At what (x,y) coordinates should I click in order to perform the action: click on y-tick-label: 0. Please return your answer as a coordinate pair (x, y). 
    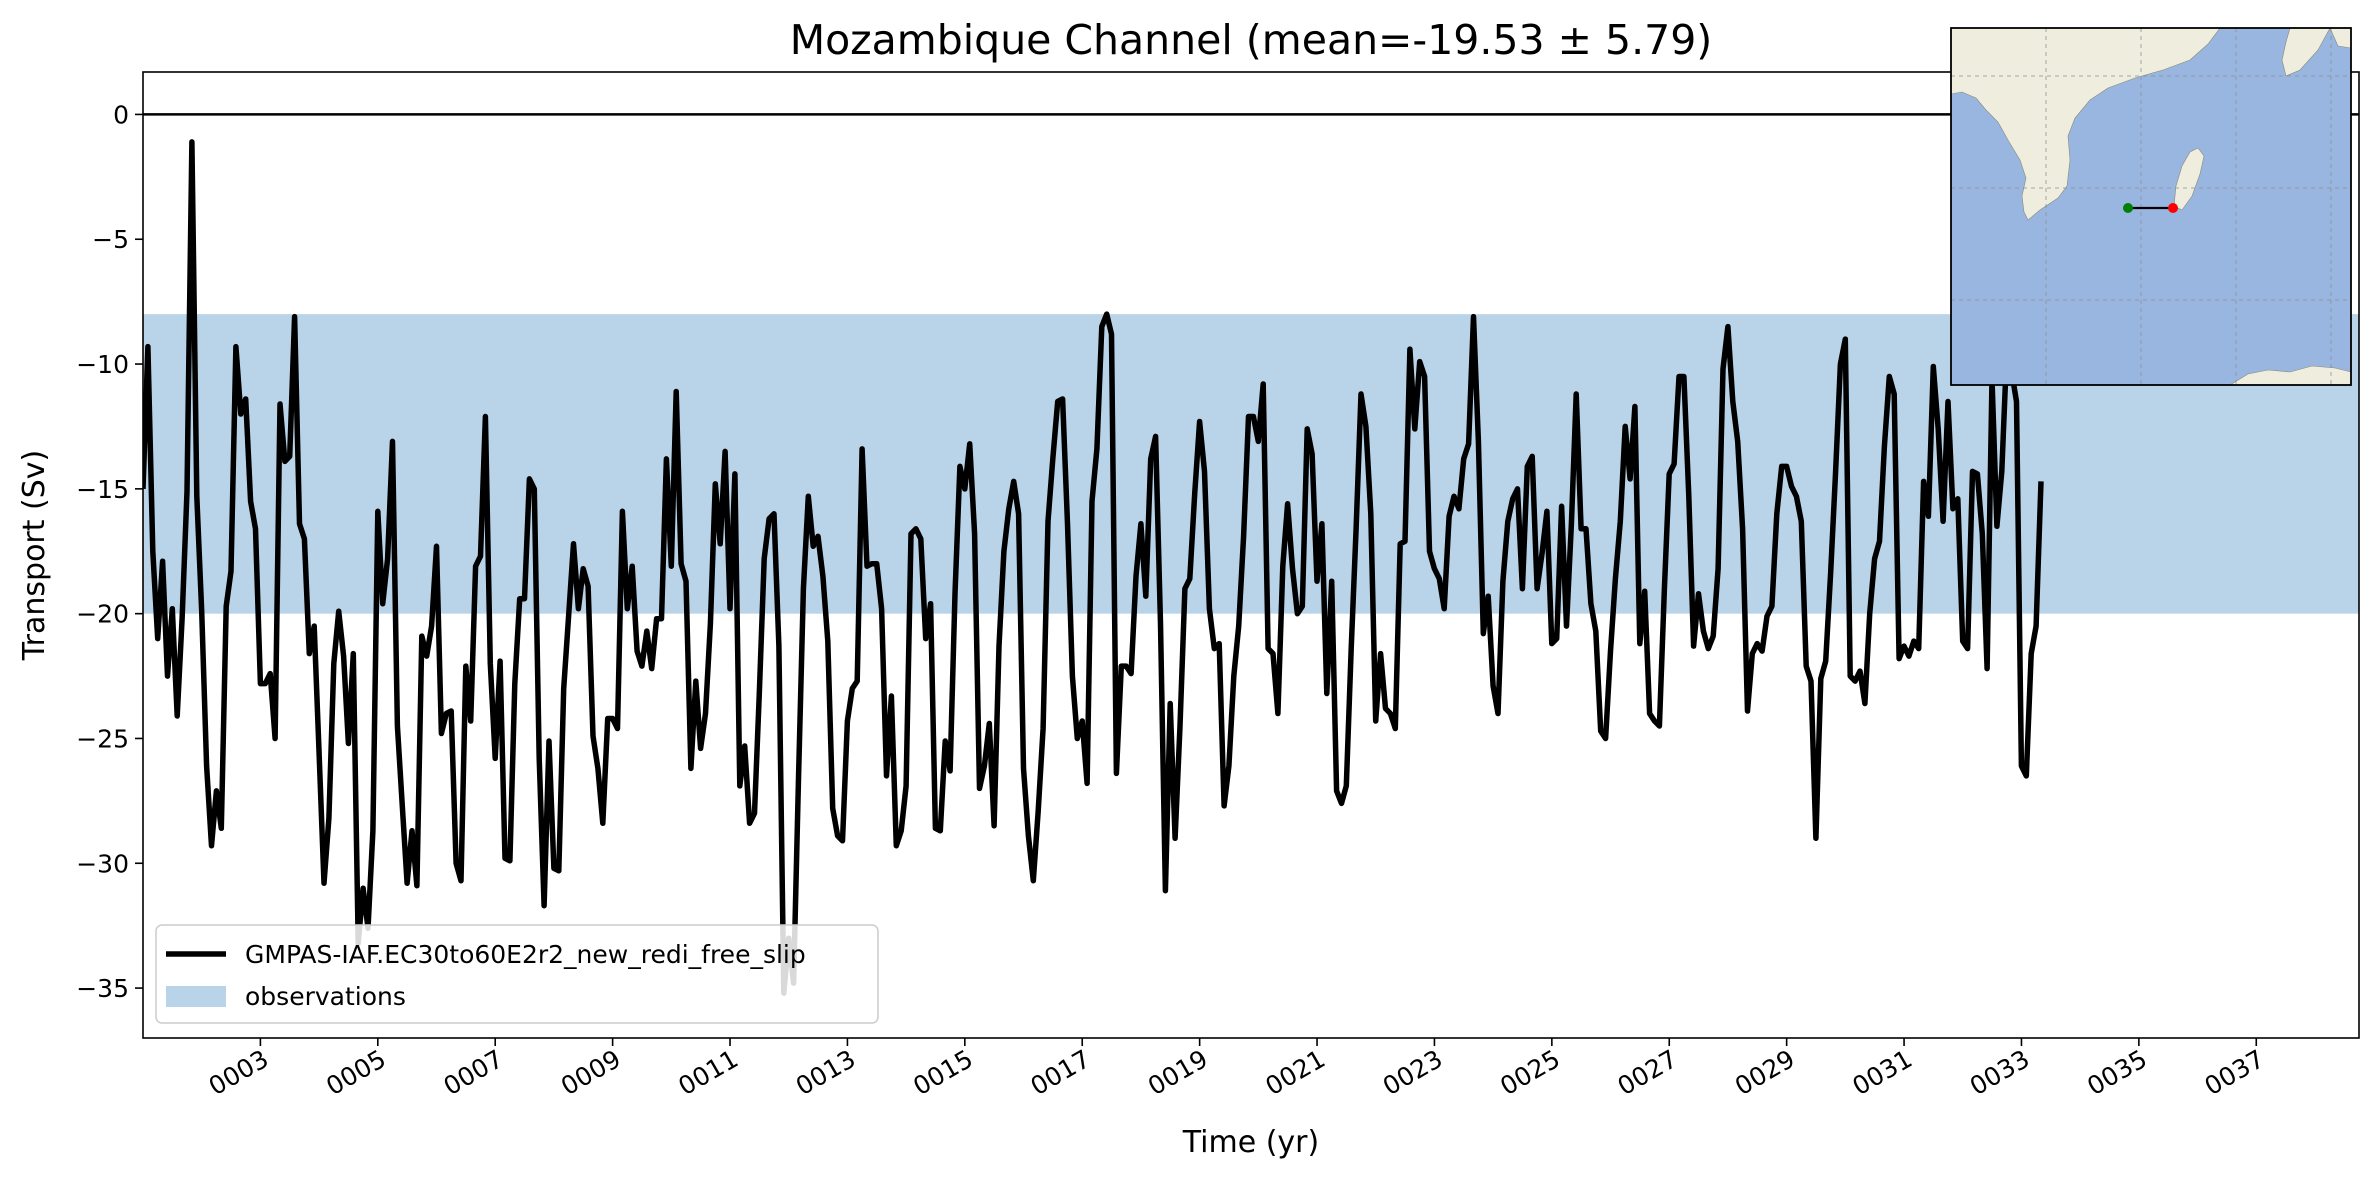
    Looking at the image, I should click on (121, 114).